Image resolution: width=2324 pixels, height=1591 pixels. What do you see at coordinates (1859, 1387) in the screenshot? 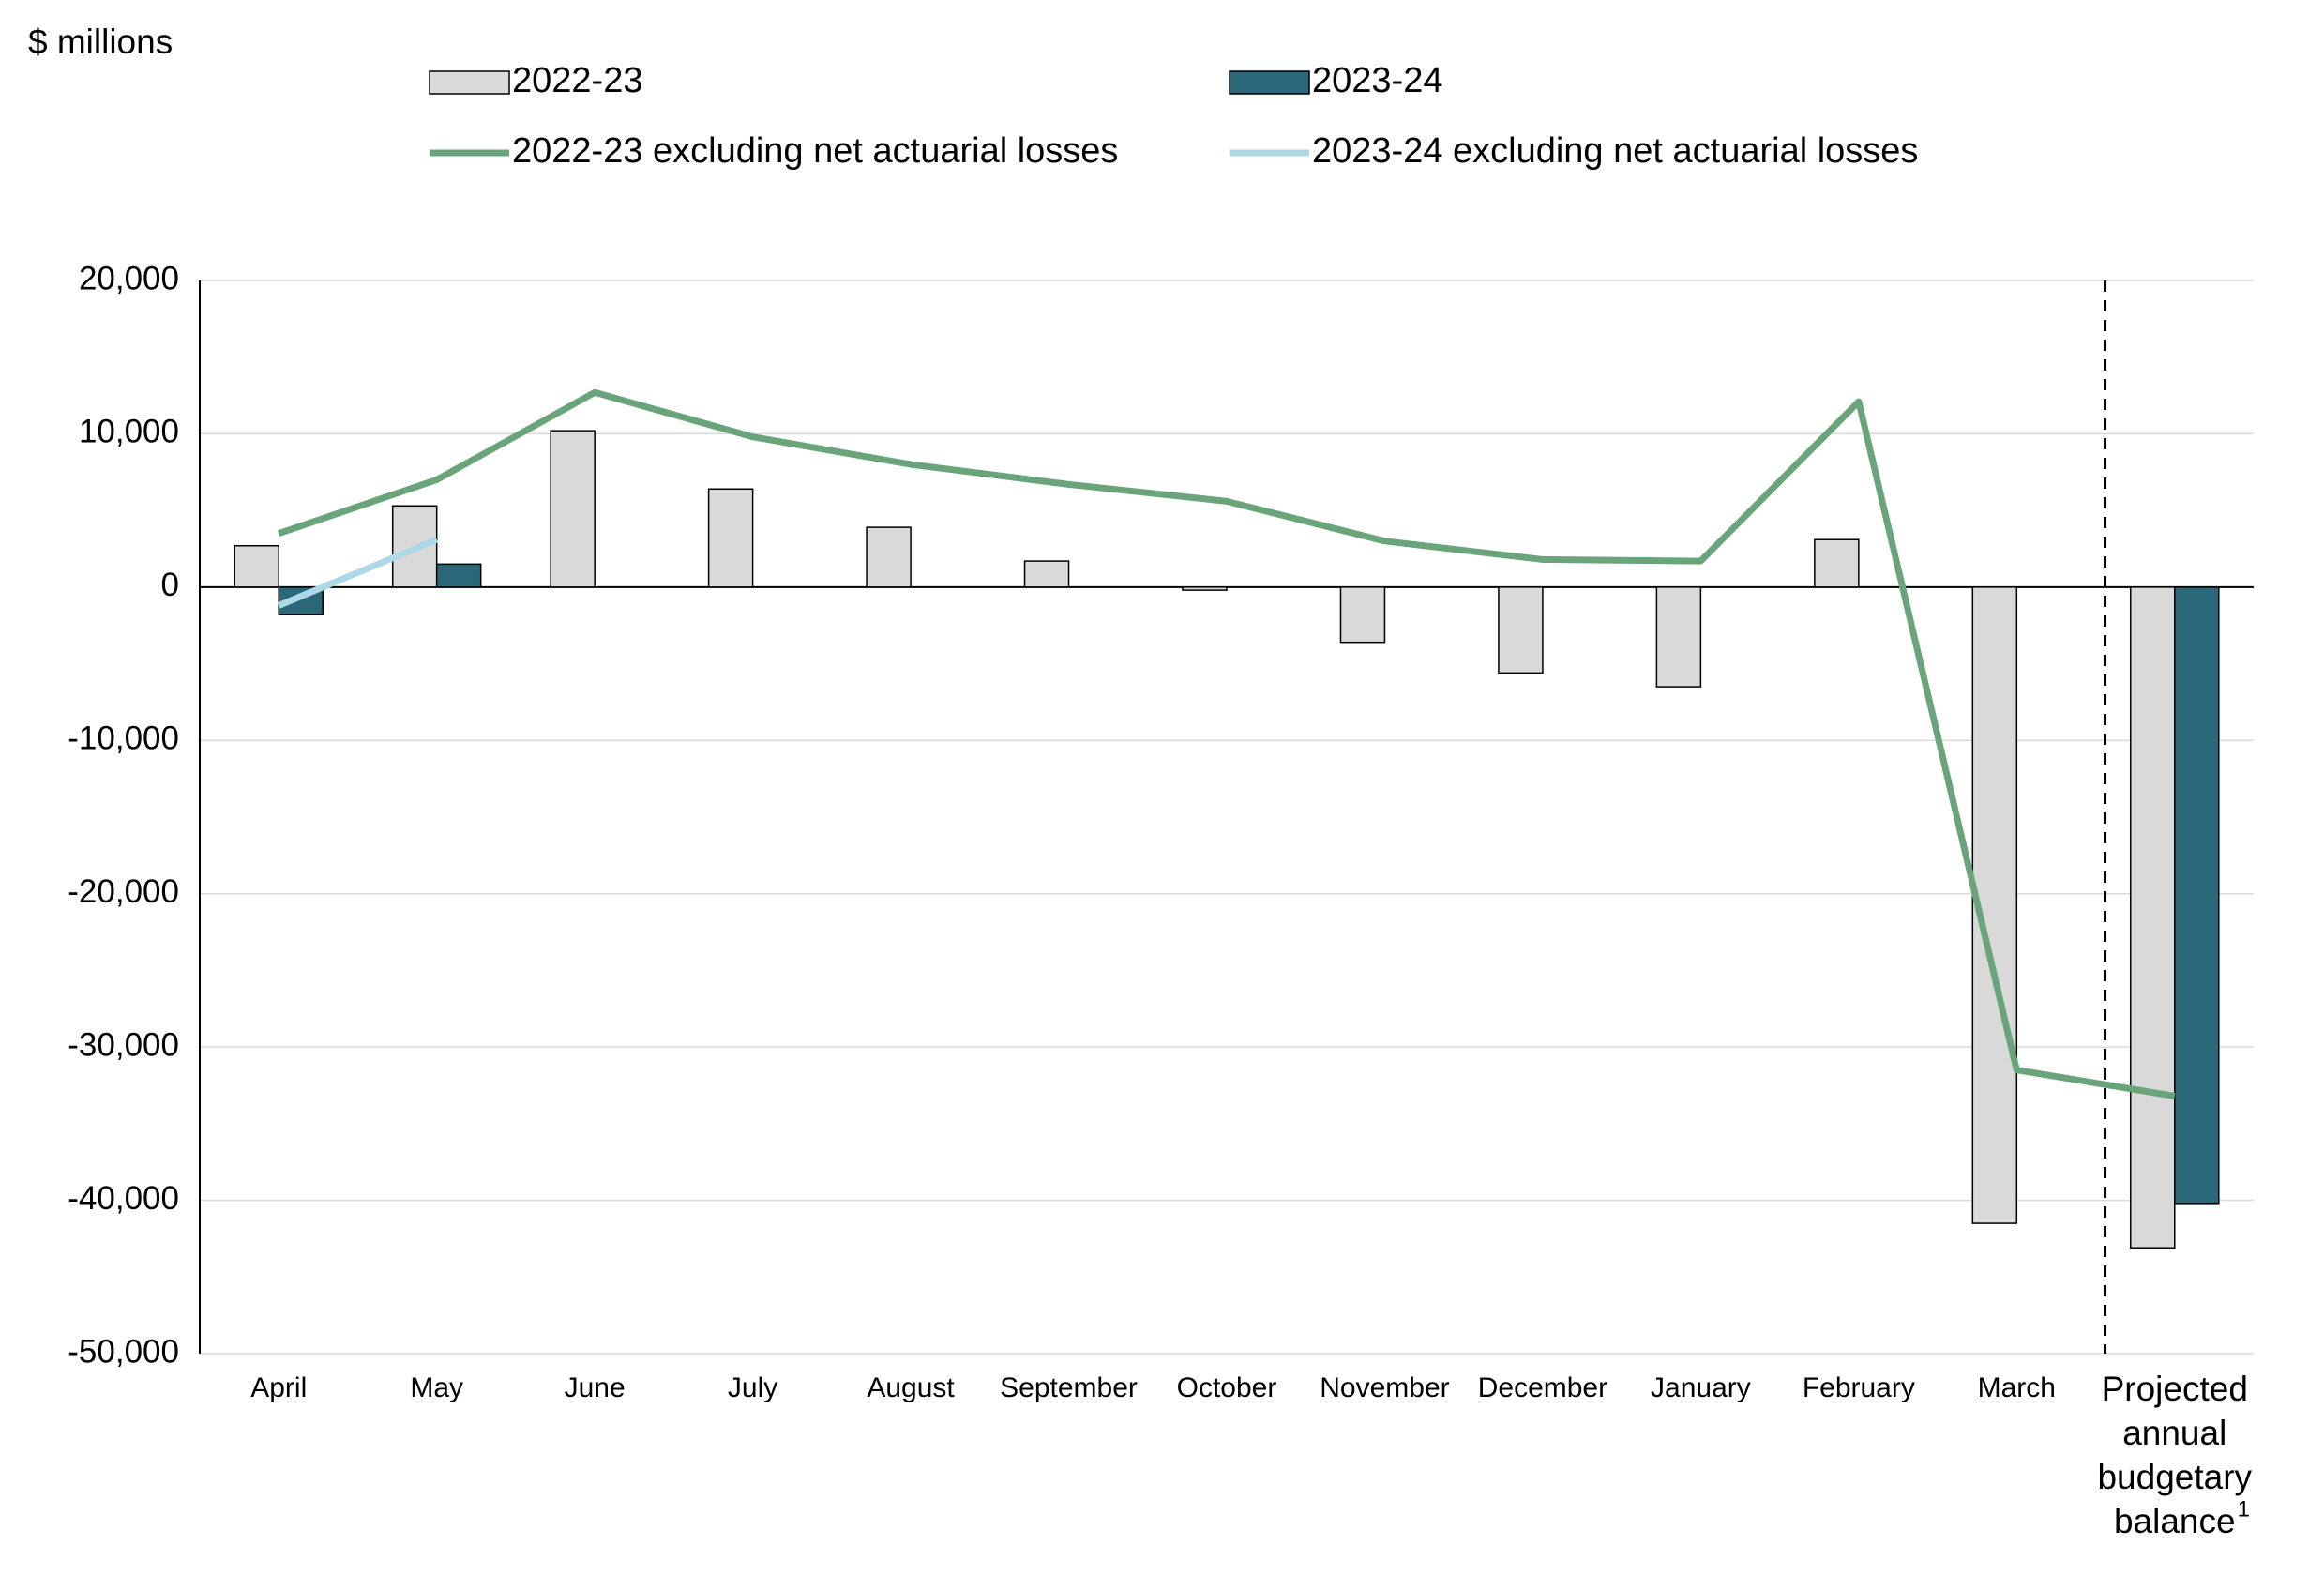
I see `x-tick-label: February` at bounding box center [1859, 1387].